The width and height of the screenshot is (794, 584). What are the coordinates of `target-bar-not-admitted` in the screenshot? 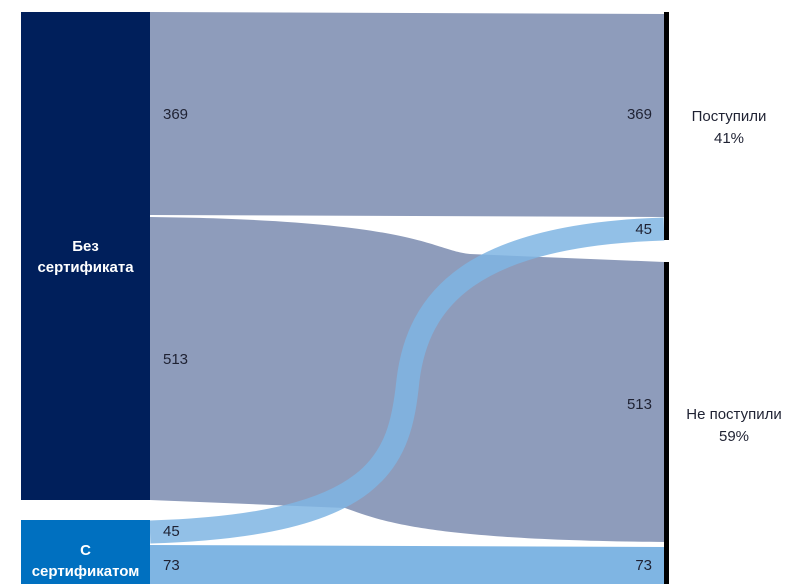 It's located at (666, 423).